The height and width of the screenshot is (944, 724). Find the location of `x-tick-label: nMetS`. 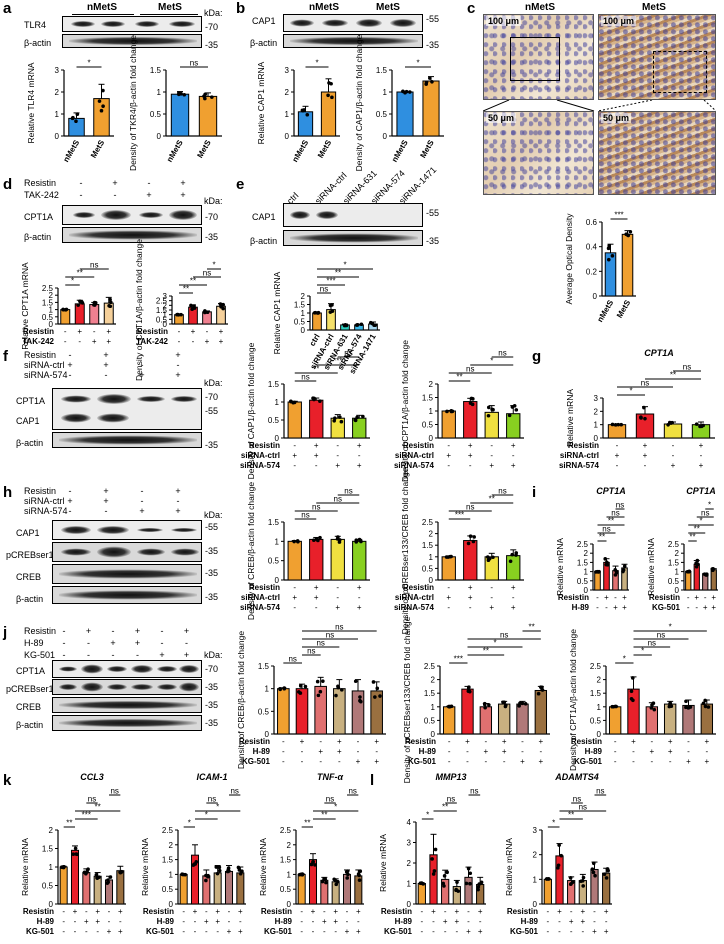

x-tick-label: nMetS is located at coordinates (300, 151).